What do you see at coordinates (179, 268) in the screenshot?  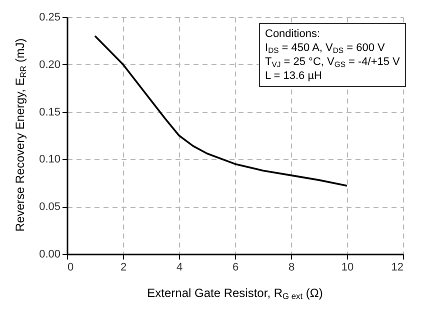 I see `x-tick-label: 4` at bounding box center [179, 268].